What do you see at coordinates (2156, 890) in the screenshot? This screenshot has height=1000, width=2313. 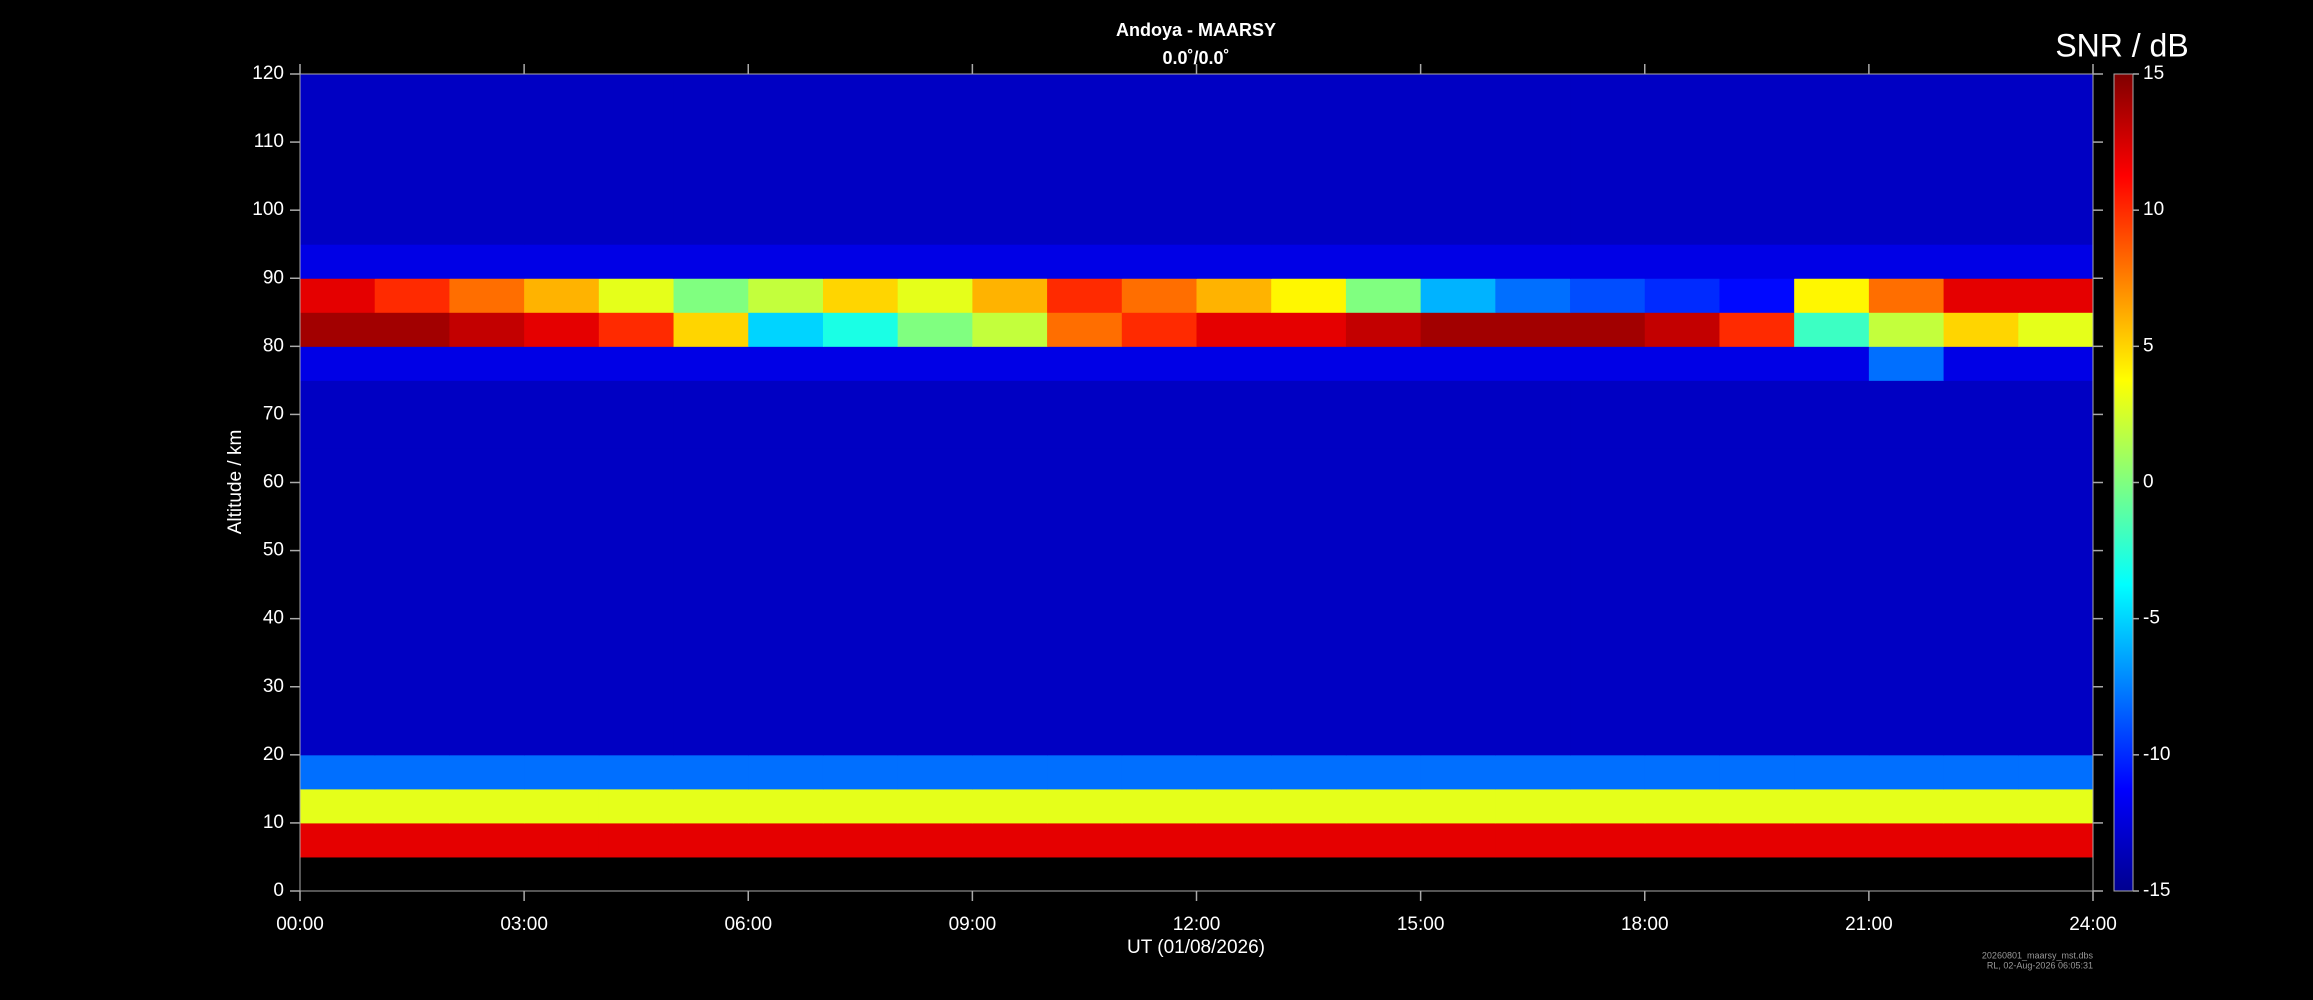 I see `colorbar-tick-label: -15` at bounding box center [2156, 890].